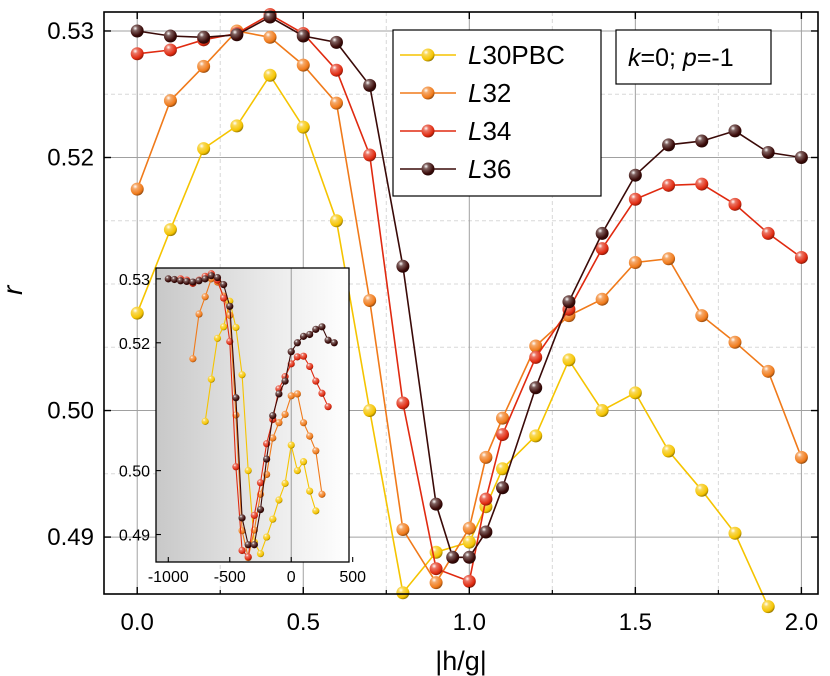 This screenshot has height=676, width=830. I want to click on inset-y-tick-label: 0.49, so click(134, 536).